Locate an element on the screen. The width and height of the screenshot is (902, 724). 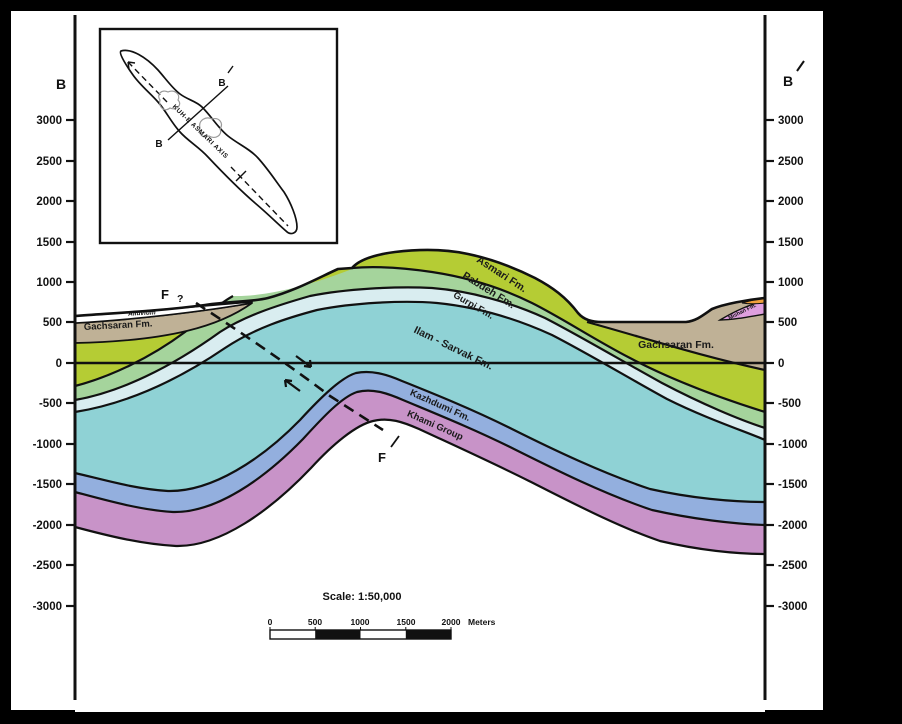
anticline-outline is located at coordinates (208, 142).